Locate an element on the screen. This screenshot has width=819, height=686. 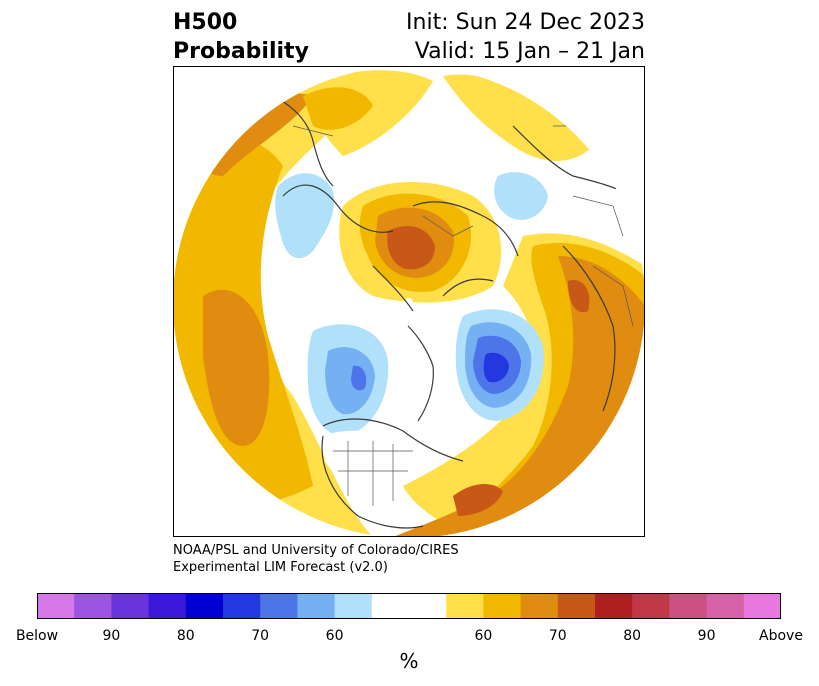
region-orange-north is located at coordinates (338, 108).